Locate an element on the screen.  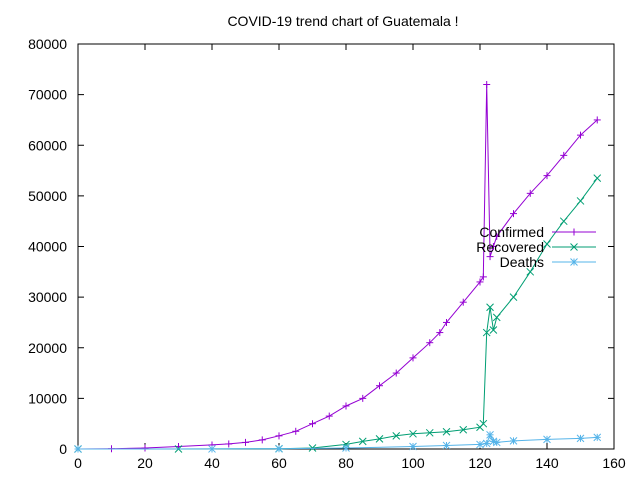
legend-label-deaths: Deaths is located at coordinates (522, 262).